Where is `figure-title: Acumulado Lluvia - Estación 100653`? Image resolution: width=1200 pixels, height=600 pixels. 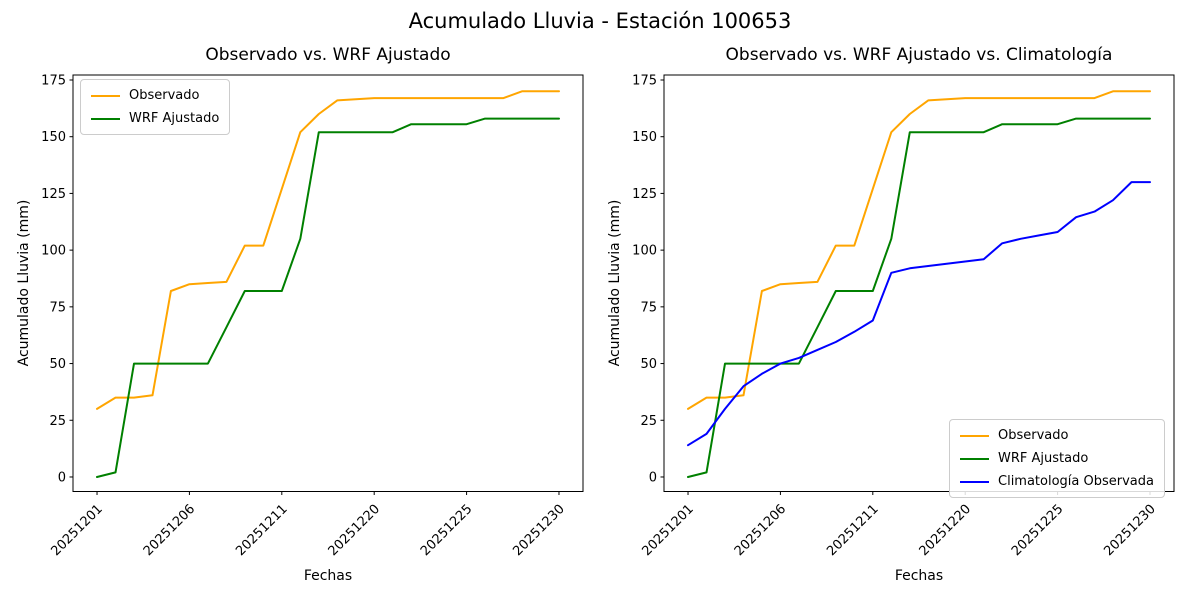 figure-title: Acumulado Lluvia - Estación 100653 is located at coordinates (600, 21).